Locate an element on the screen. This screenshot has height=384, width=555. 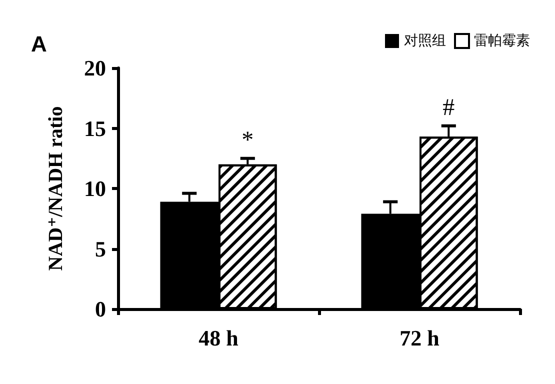
y-tick-label: 5 is located at coordinates (100, 249).